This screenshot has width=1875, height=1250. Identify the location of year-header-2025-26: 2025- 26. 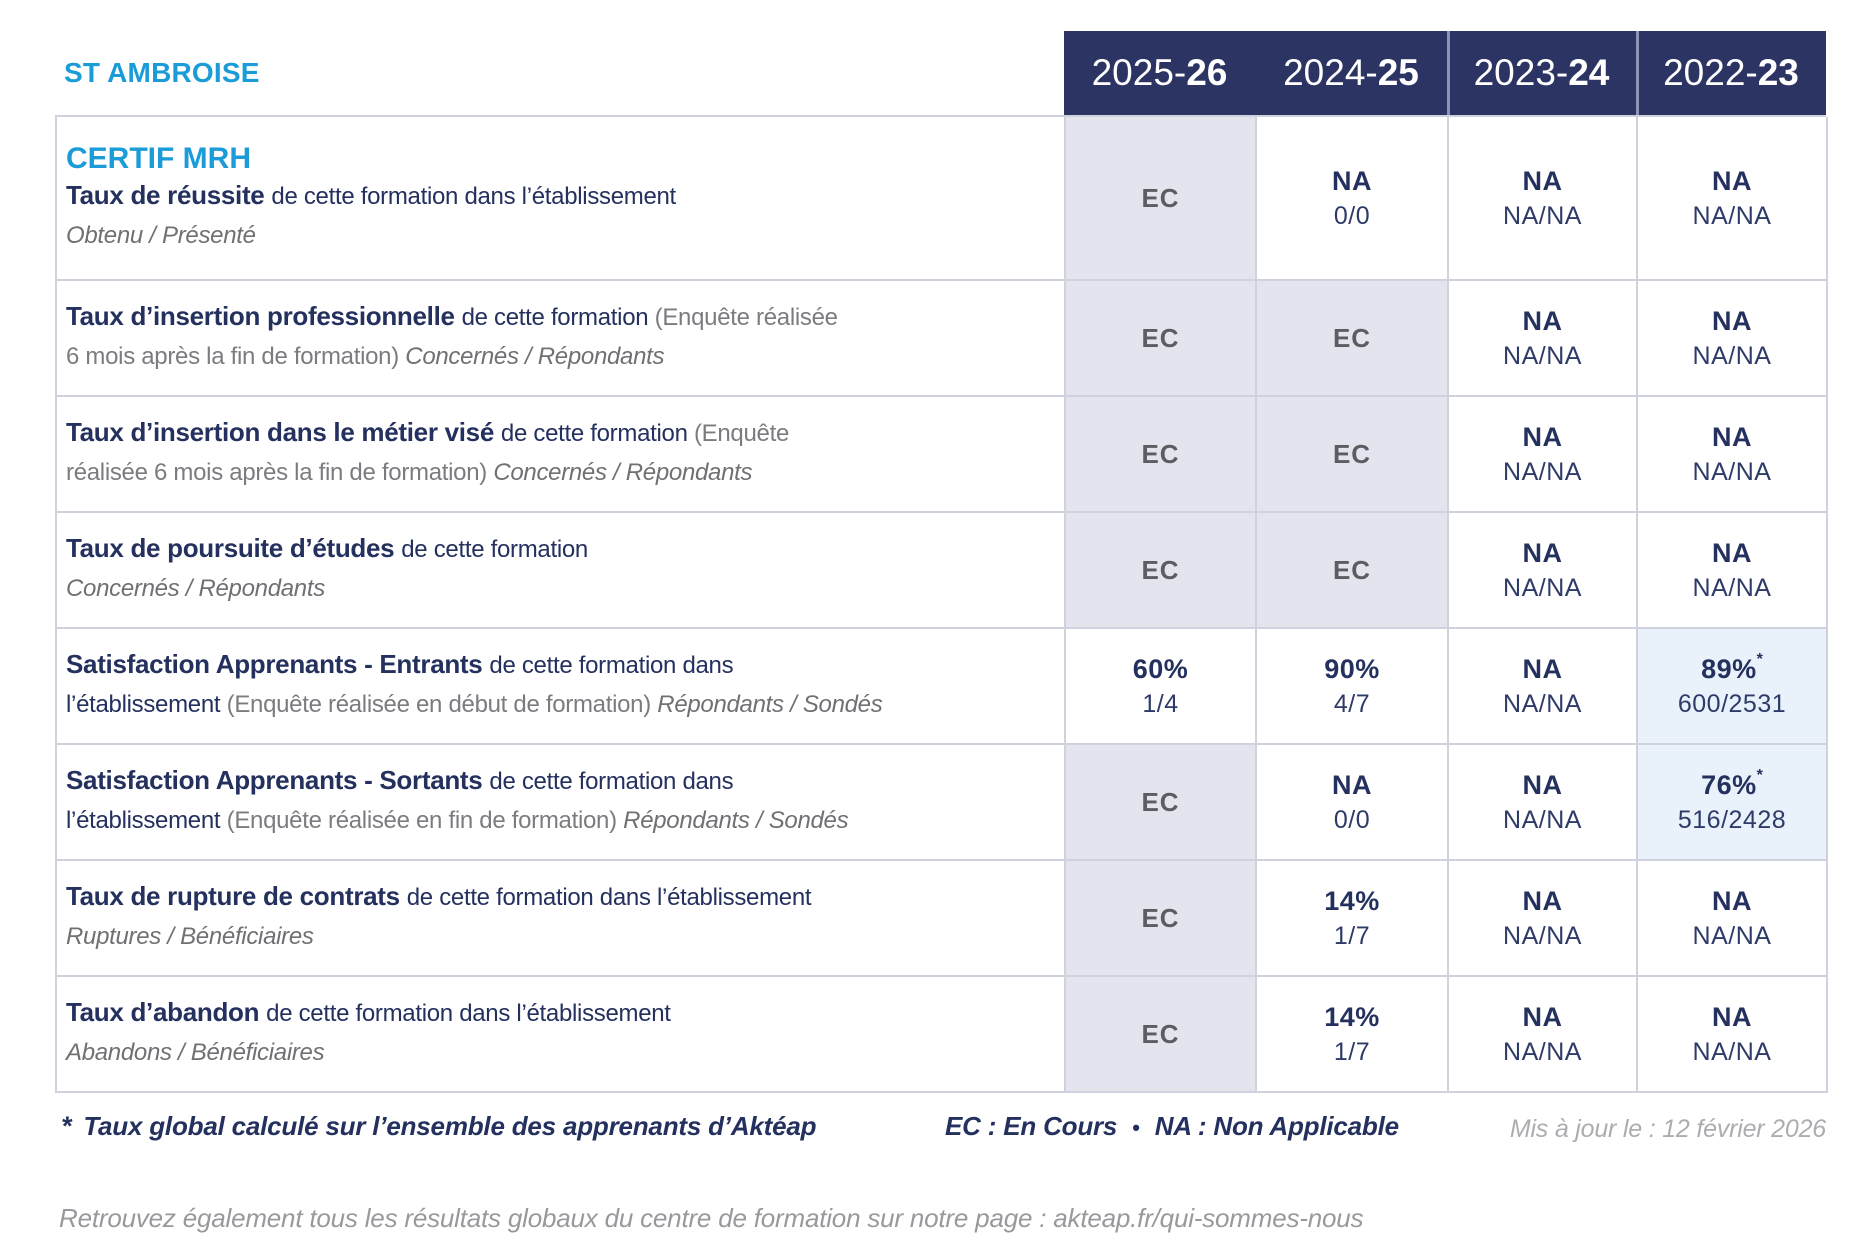
(1159, 73).